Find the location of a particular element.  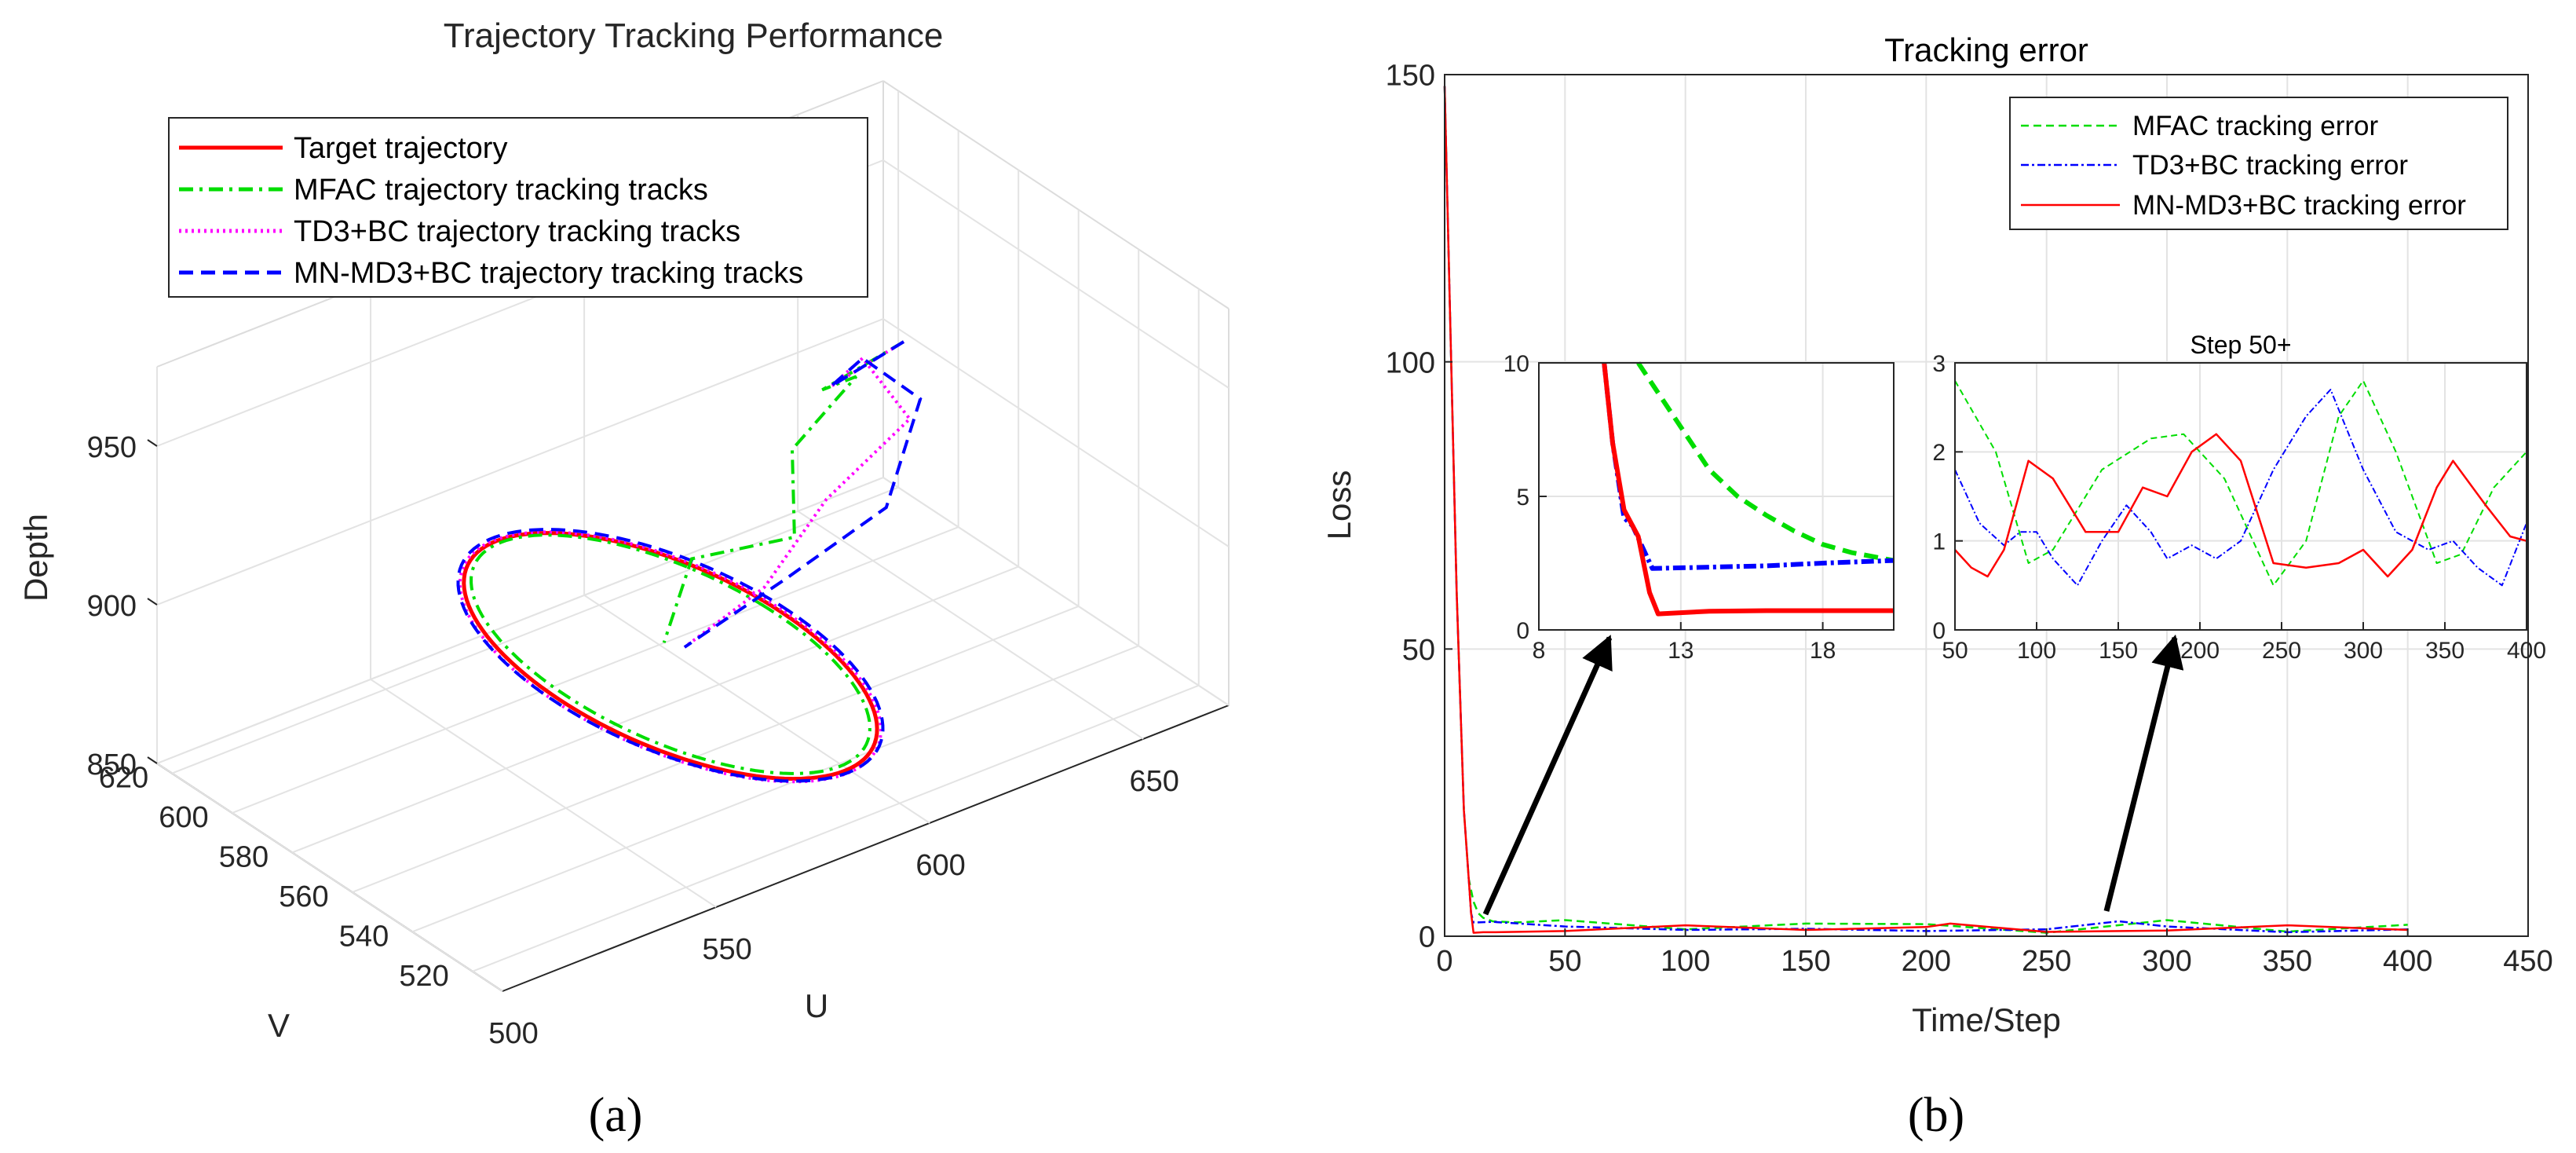

a-series-td3bc-ellipse is located at coordinates (670, 657).